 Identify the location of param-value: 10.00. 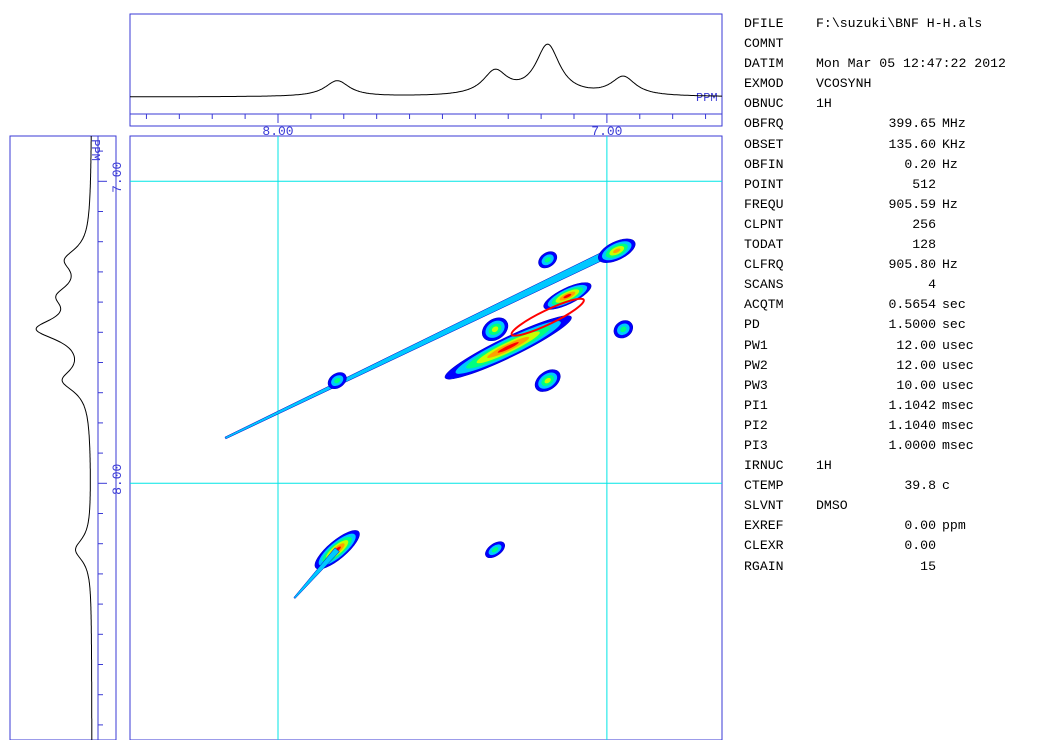
(916, 385).